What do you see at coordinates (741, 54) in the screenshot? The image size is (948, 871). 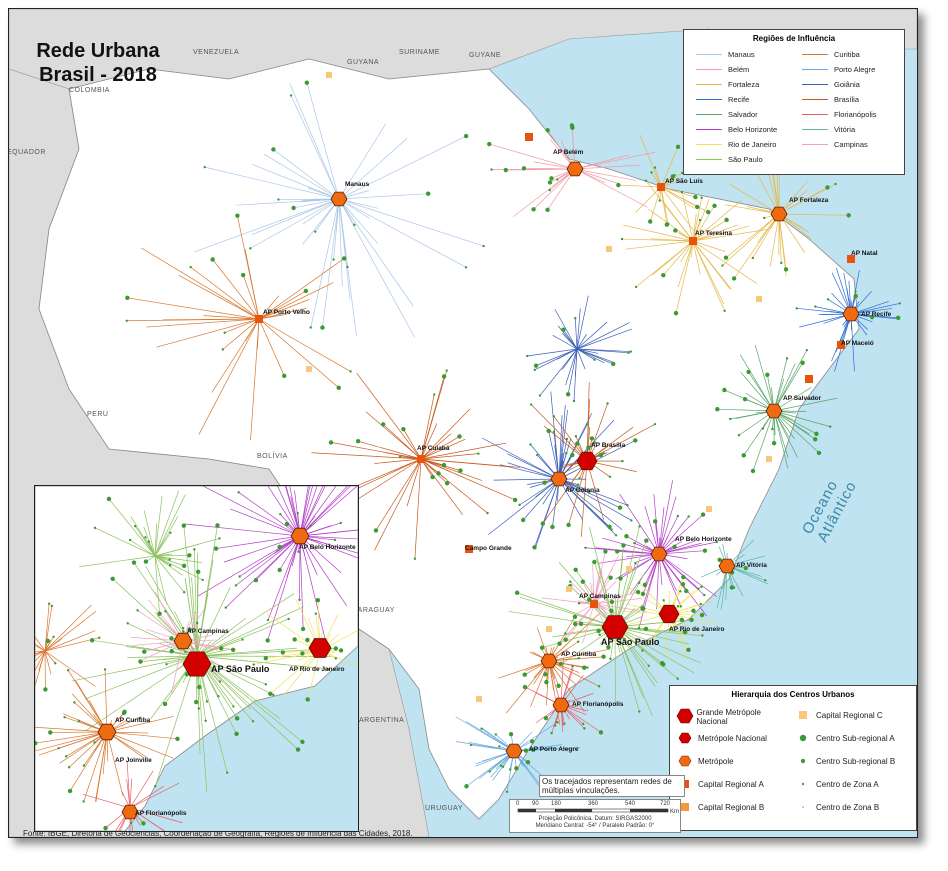 I see `region-legend-label: Manaus` at bounding box center [741, 54].